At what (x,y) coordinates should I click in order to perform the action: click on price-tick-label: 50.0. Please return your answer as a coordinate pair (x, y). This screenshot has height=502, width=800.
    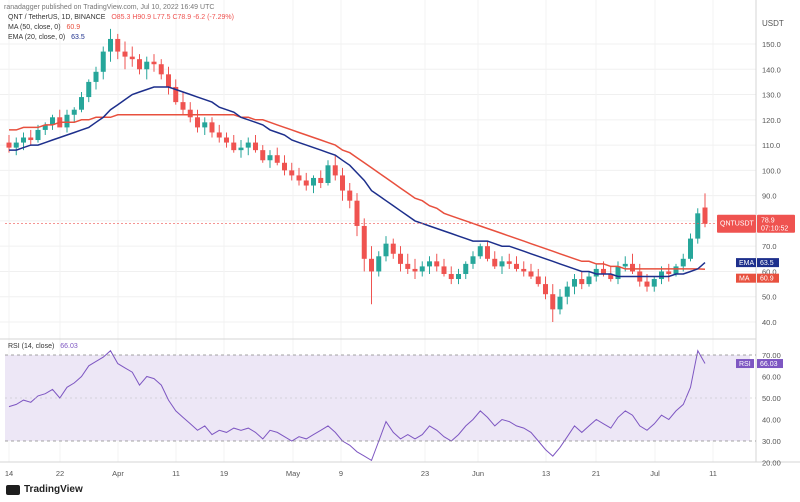
    Looking at the image, I should click on (769, 297).